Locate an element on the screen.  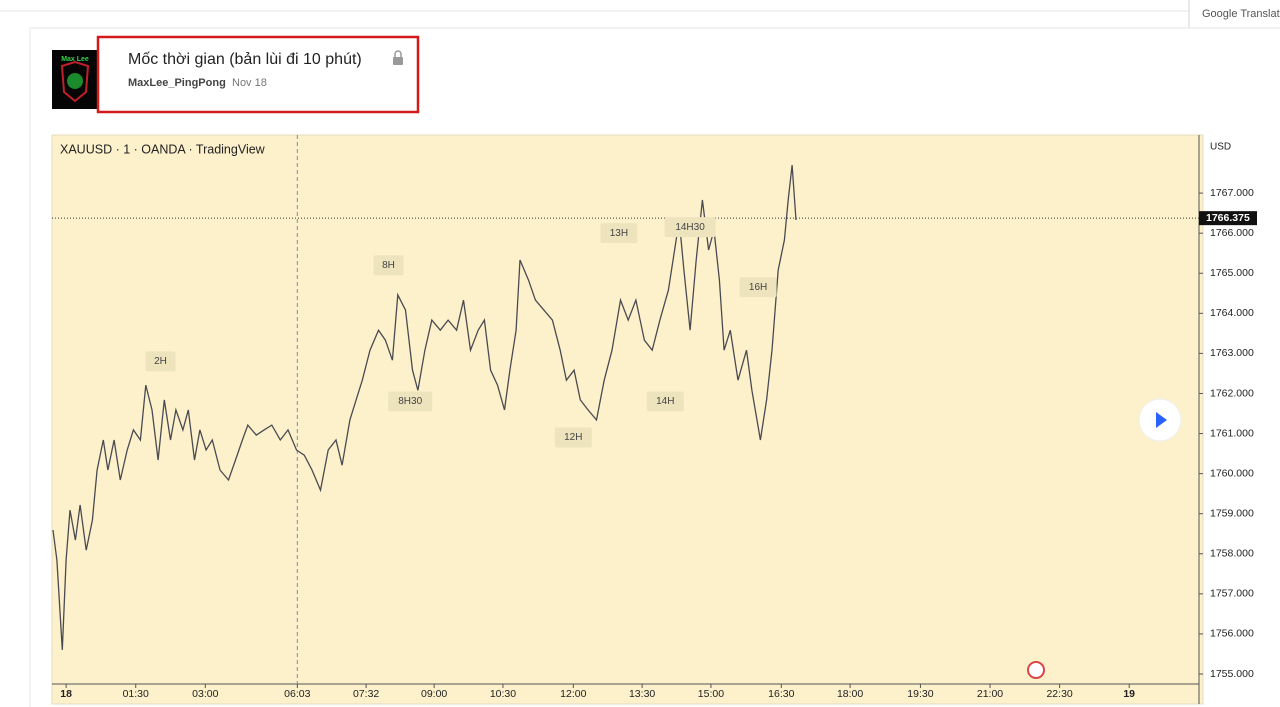
annotation-label: 12H is located at coordinates (573, 437).